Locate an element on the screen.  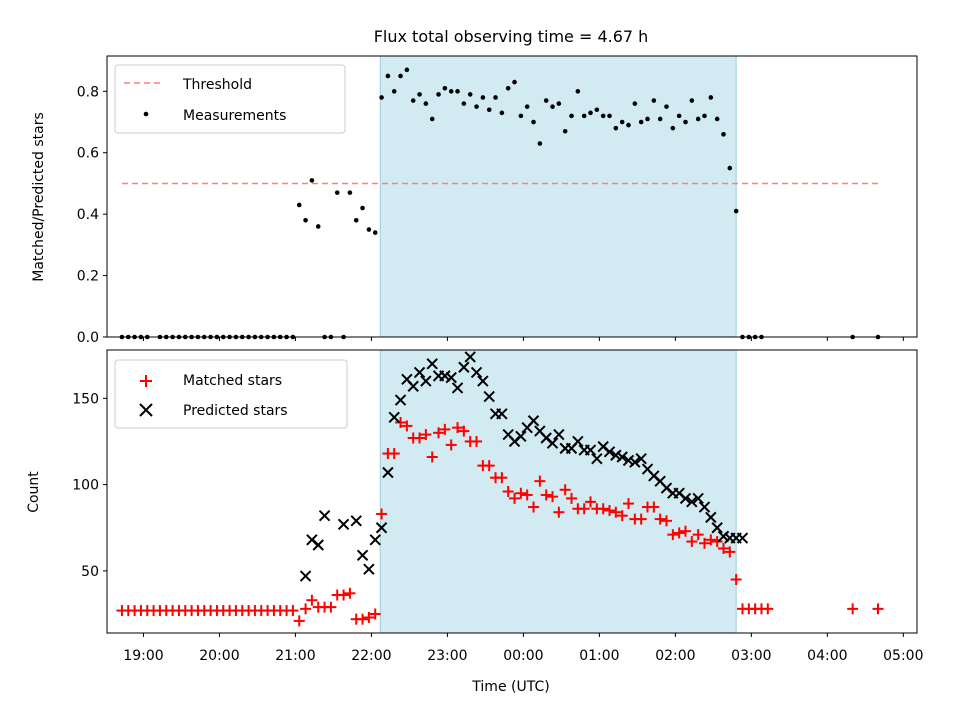
top-legend: Threshold Measurements is located at coordinates (230, 99).